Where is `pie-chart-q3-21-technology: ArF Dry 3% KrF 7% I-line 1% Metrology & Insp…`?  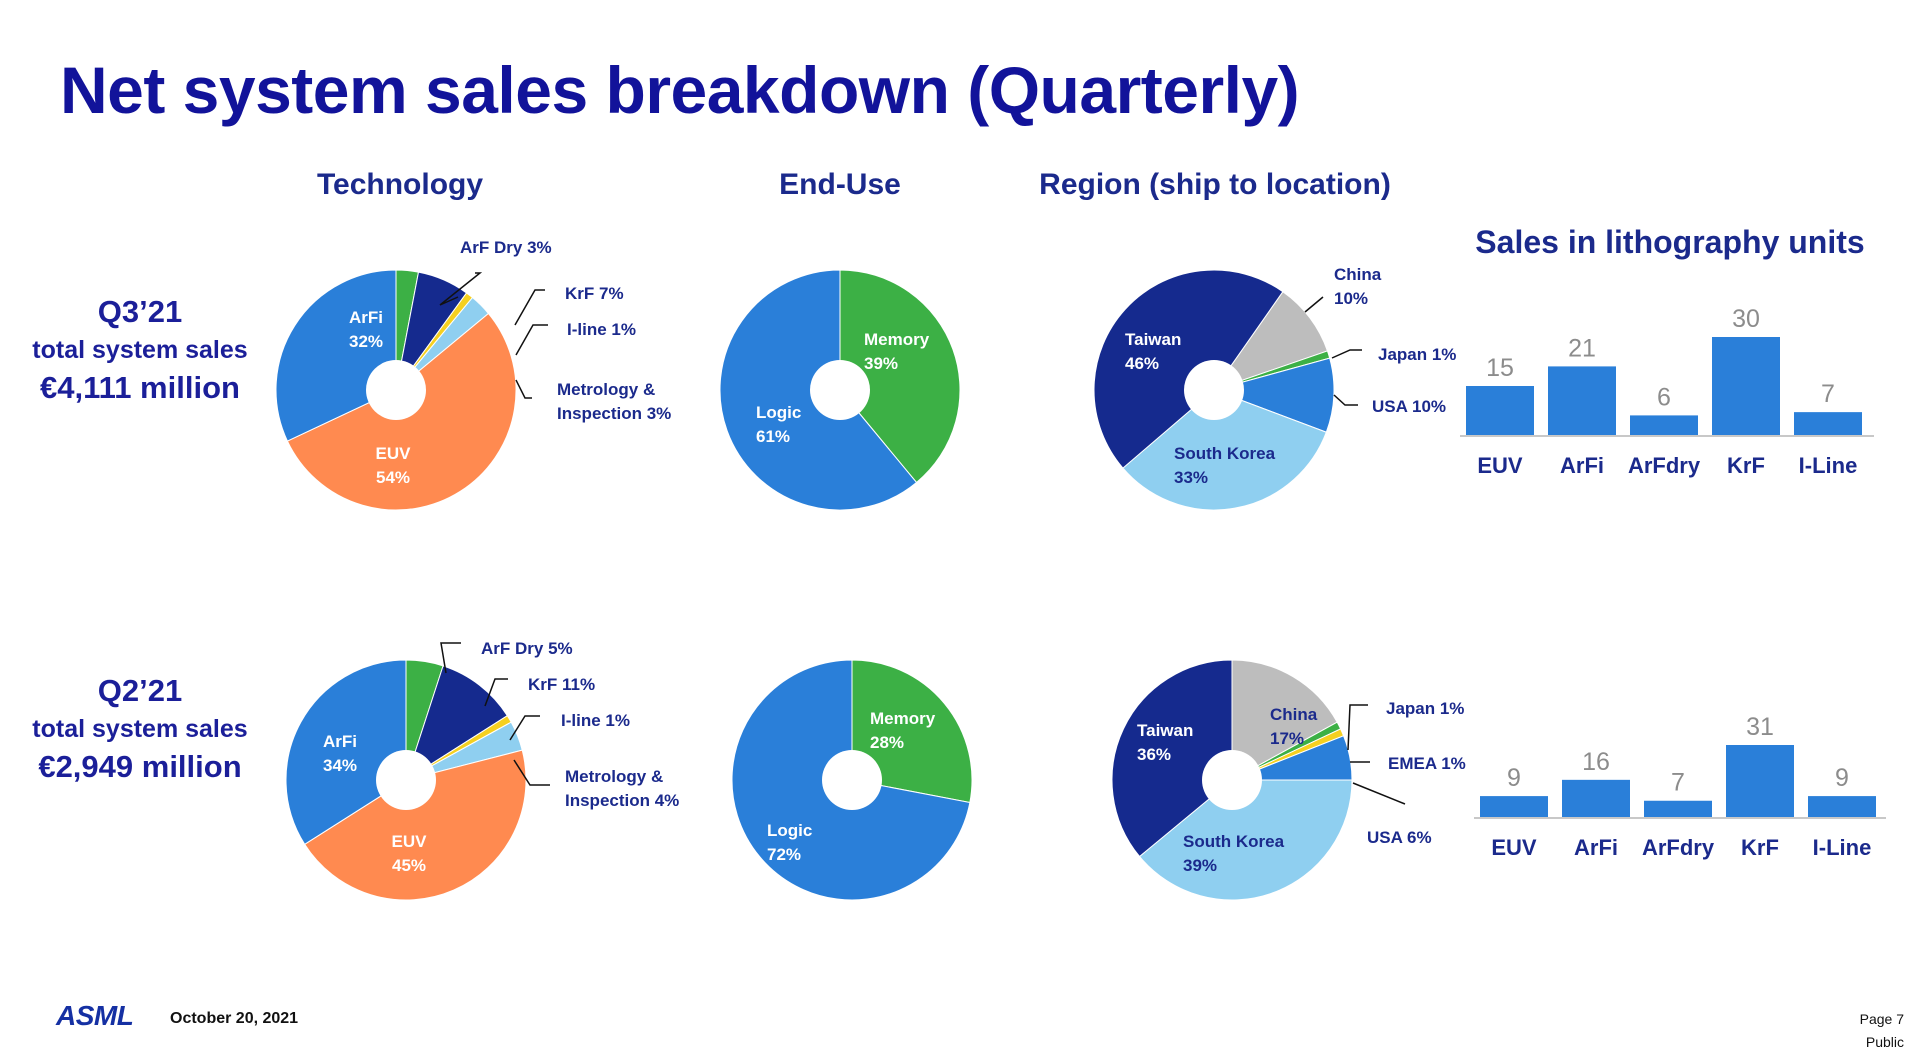 pie-chart-q3-21-technology: ArF Dry 3% KrF 7% I-line 1% Metrology & Insp… is located at coordinates (473, 374).